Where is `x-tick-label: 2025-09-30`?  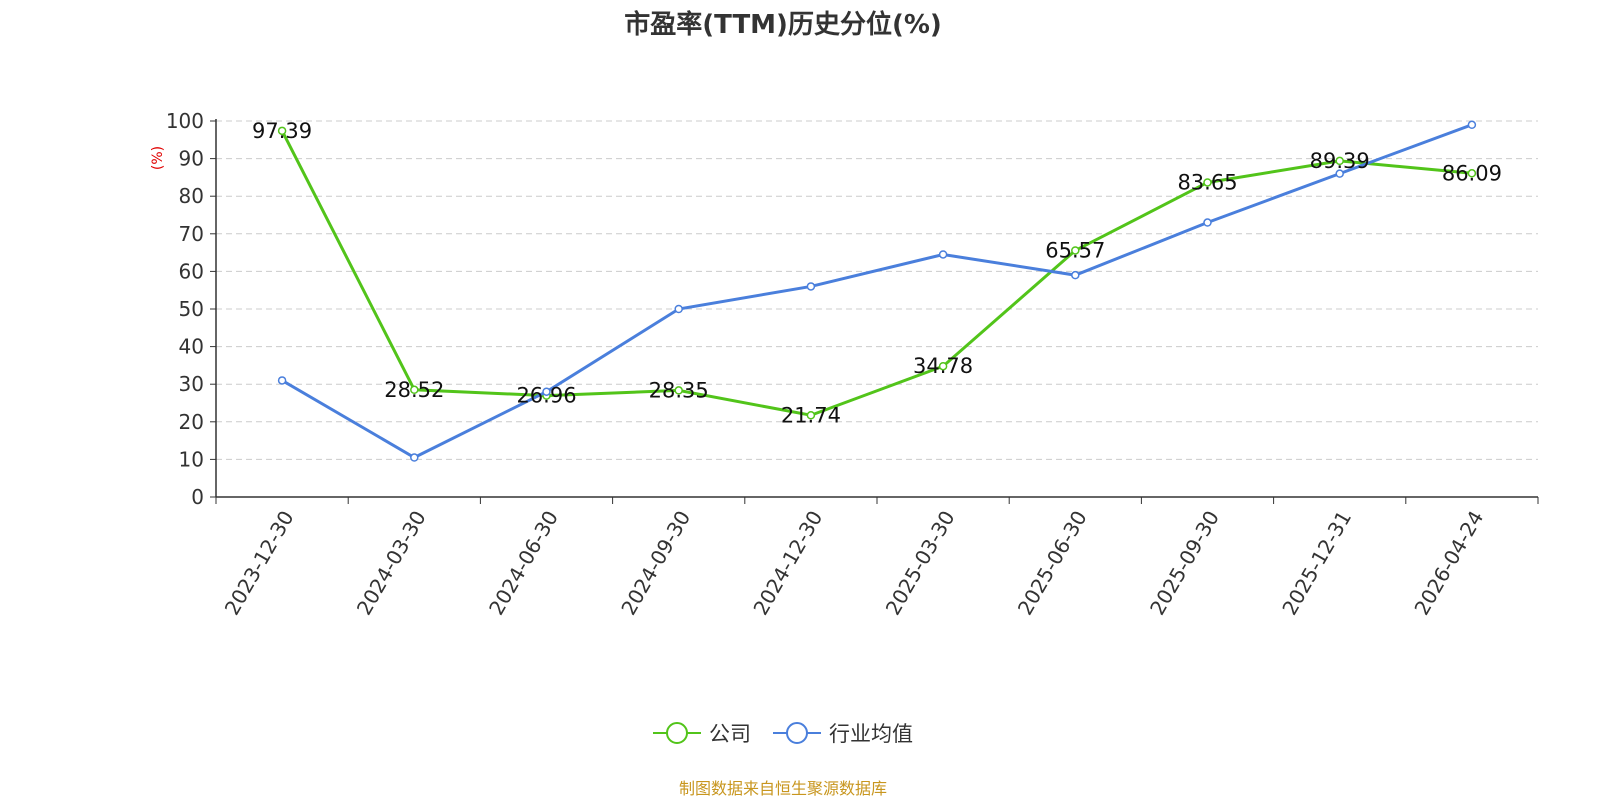
x-tick-label: 2025-09-30 is located at coordinates (1184, 563).